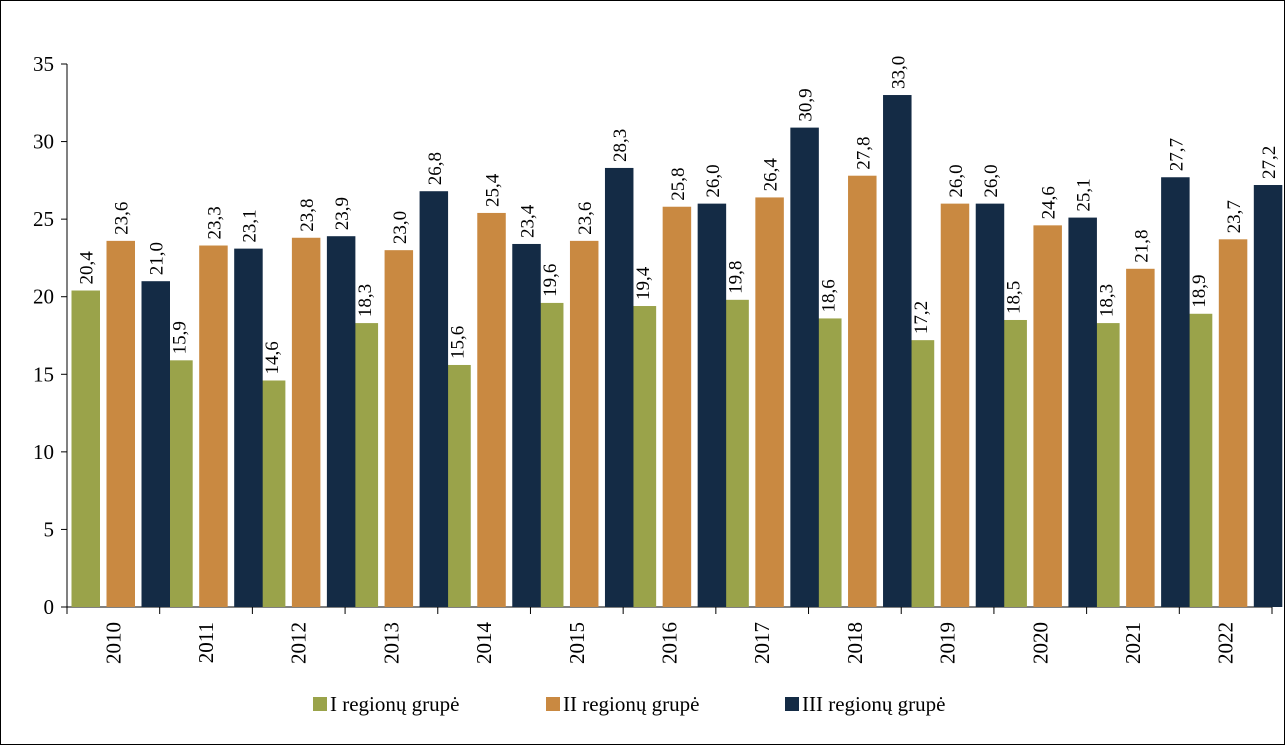 This screenshot has height=745, width=1285. What do you see at coordinates (341, 422) in the screenshot?
I see `bar-series-3-2012` at bounding box center [341, 422].